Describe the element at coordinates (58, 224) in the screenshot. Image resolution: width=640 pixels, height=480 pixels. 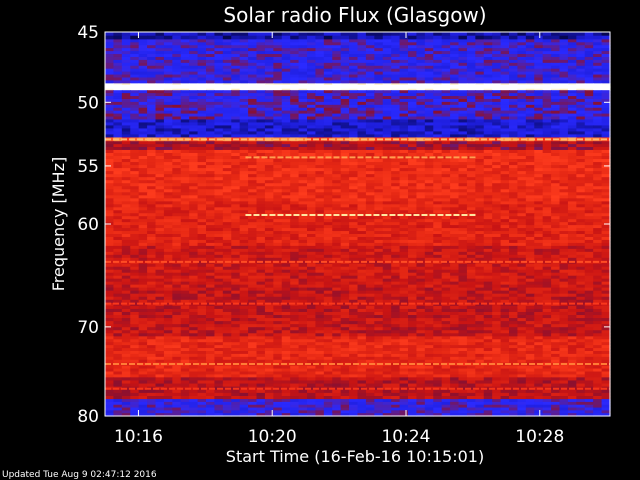
I see `y-axis-label: Frequency [MHz]` at that location.